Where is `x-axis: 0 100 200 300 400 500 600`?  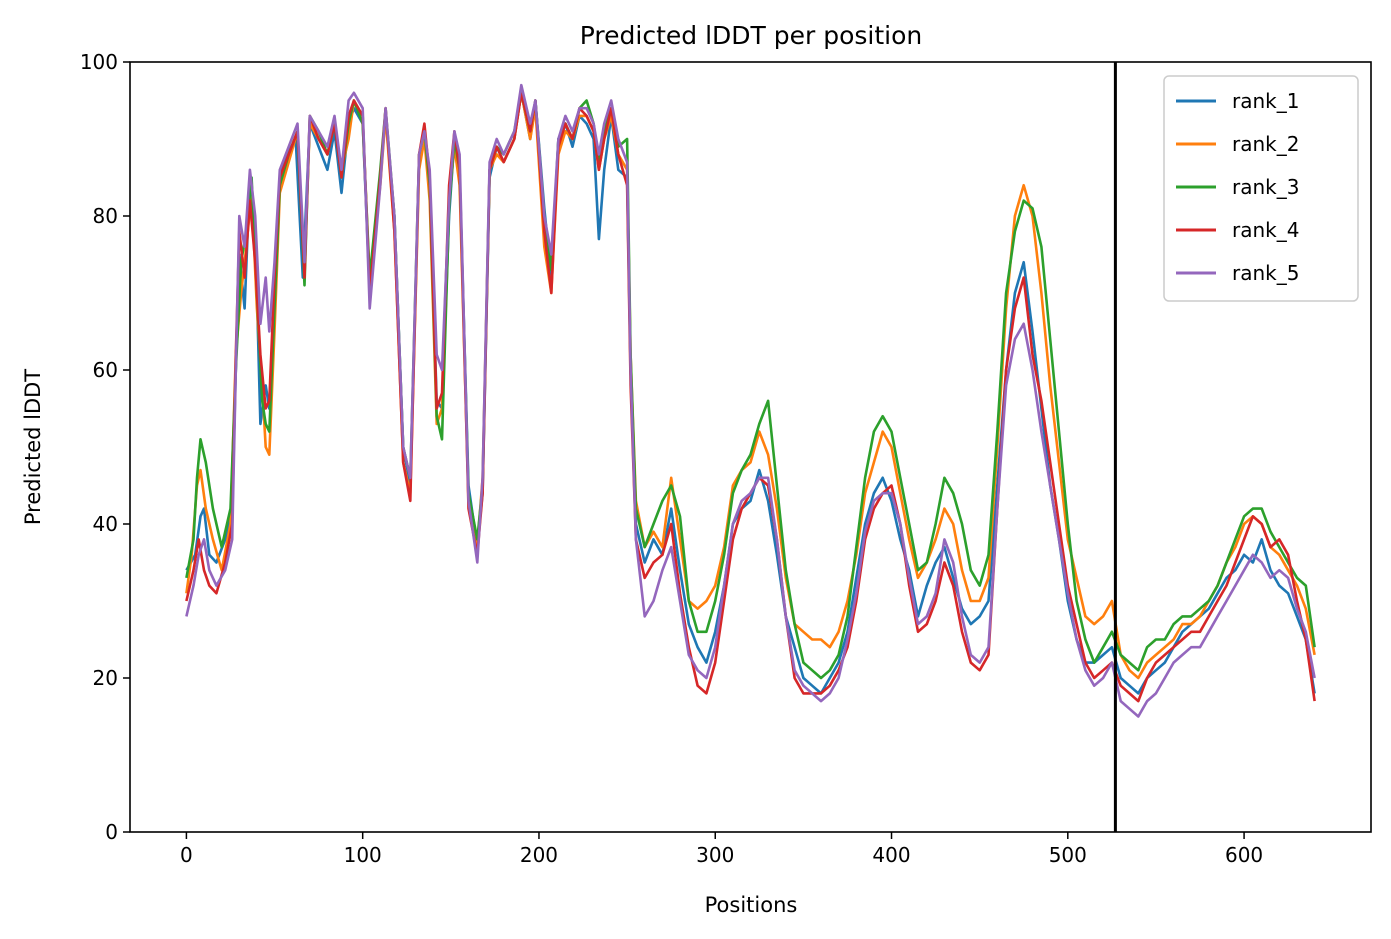
x-axis: 0 100 200 300 400 500 600 is located at coordinates (721, 849).